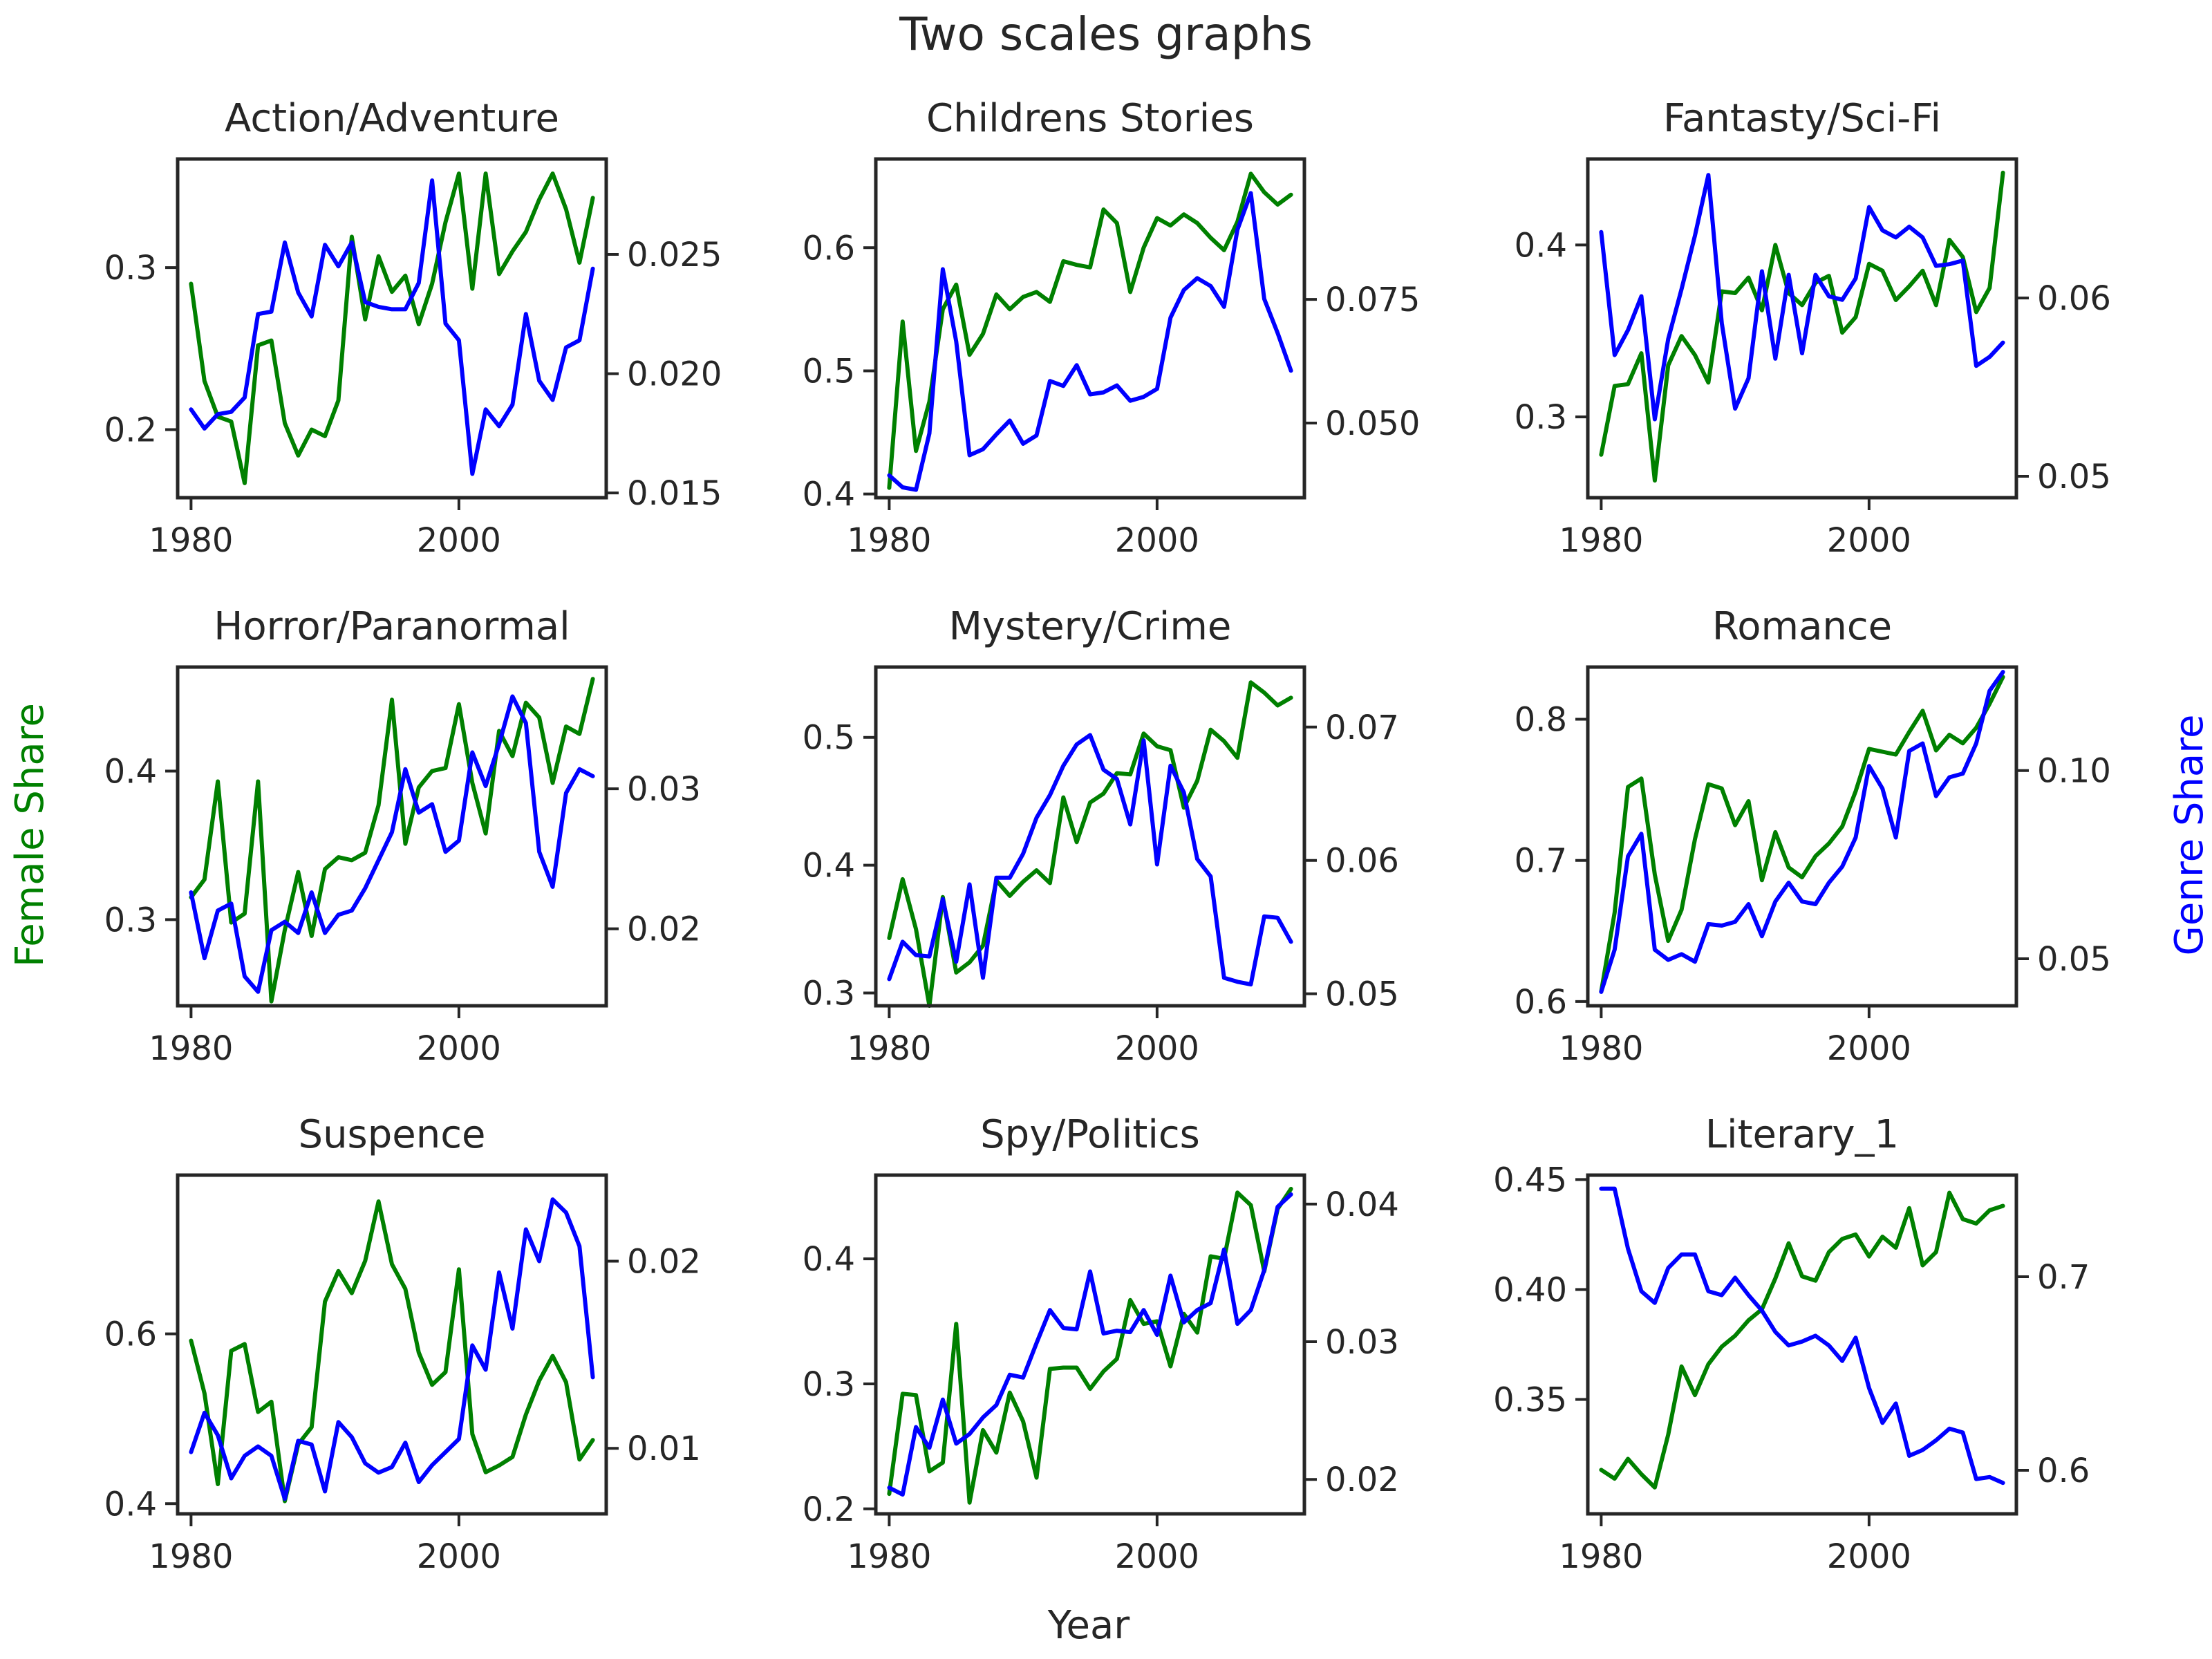  I want to click on panel-fantasty-sci-fi: Fantasty/Sci-Fi 1980 2000 0.3 0.4 0.05 0.06, so click(1813, 328).